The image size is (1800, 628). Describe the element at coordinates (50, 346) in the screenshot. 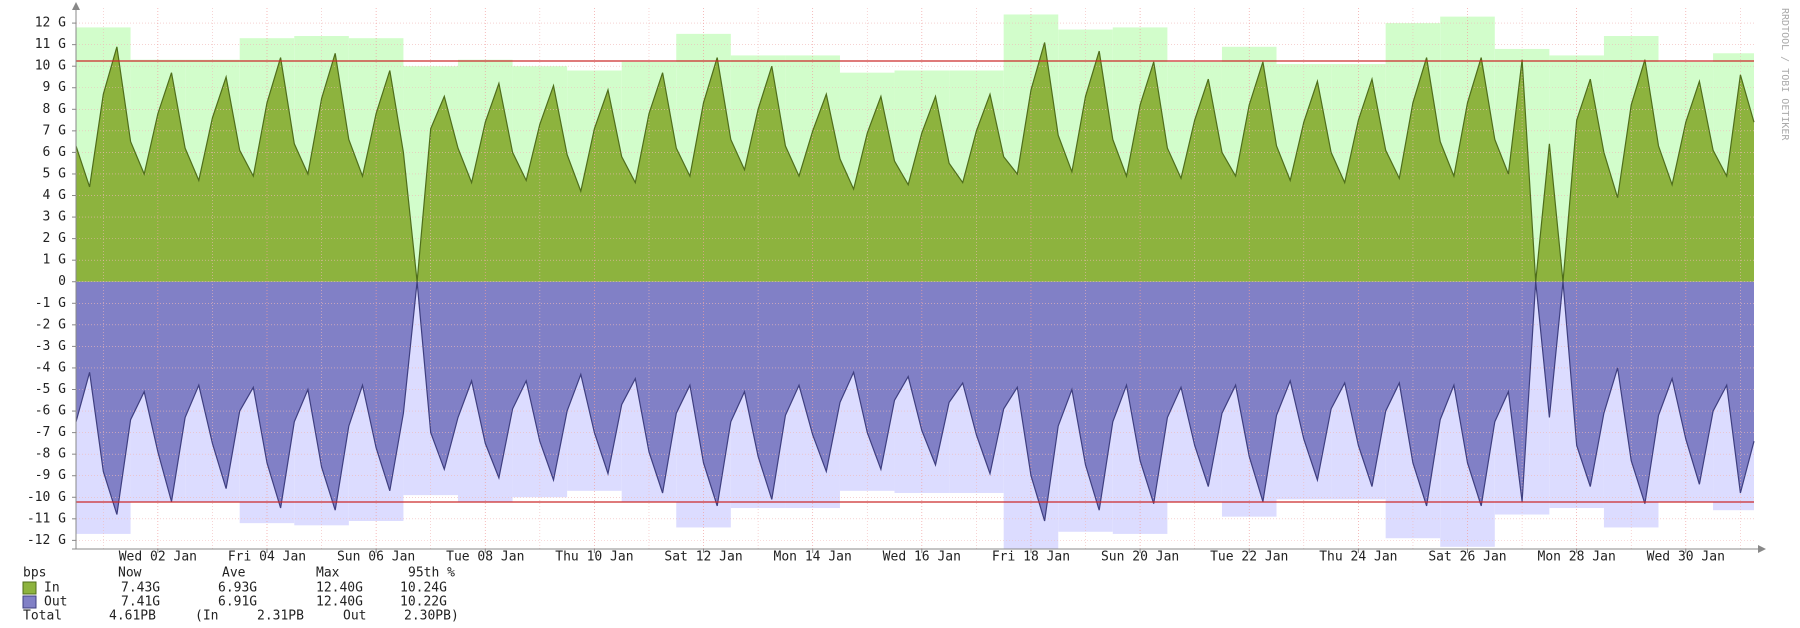

I see `y-tick-label: -3 G` at that location.